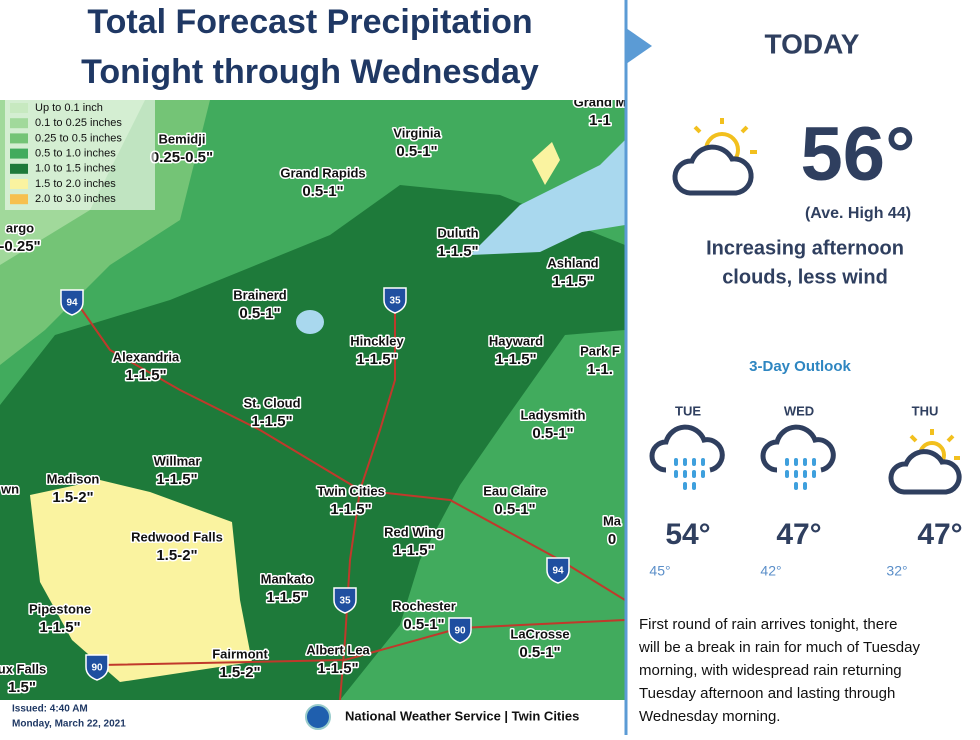  Describe the element at coordinates (462, 715) in the screenshot. I see `office: National Weather Service | Twin Cities` at that location.